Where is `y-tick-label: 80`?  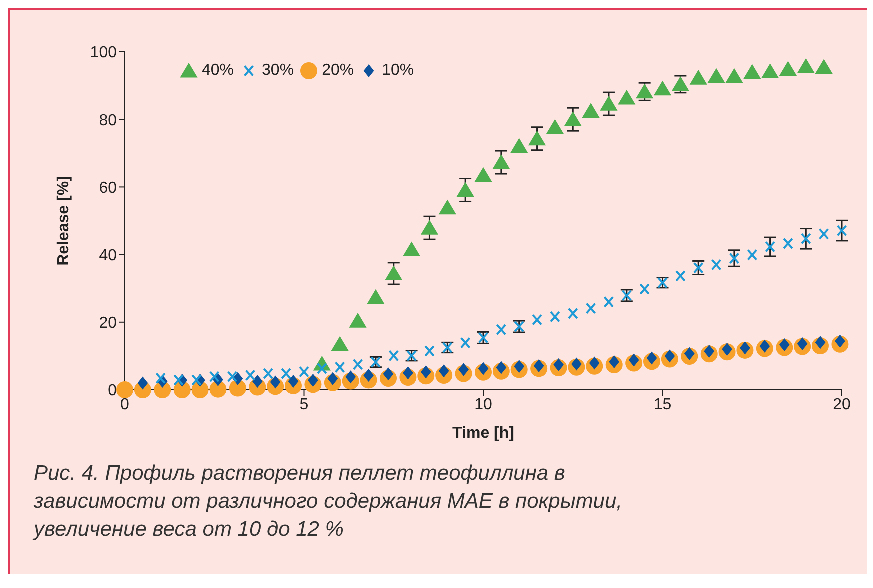
y-tick-label: 80 is located at coordinates (108, 121).